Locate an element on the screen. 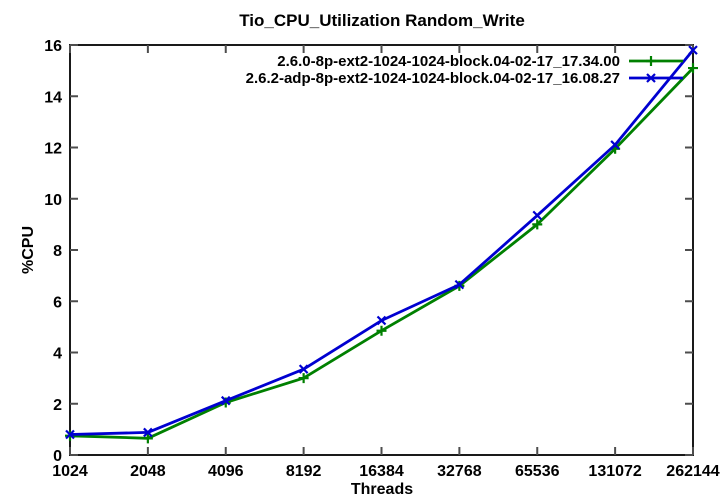 The image size is (720, 504). x-tick-label: 262144 is located at coordinates (692, 471).